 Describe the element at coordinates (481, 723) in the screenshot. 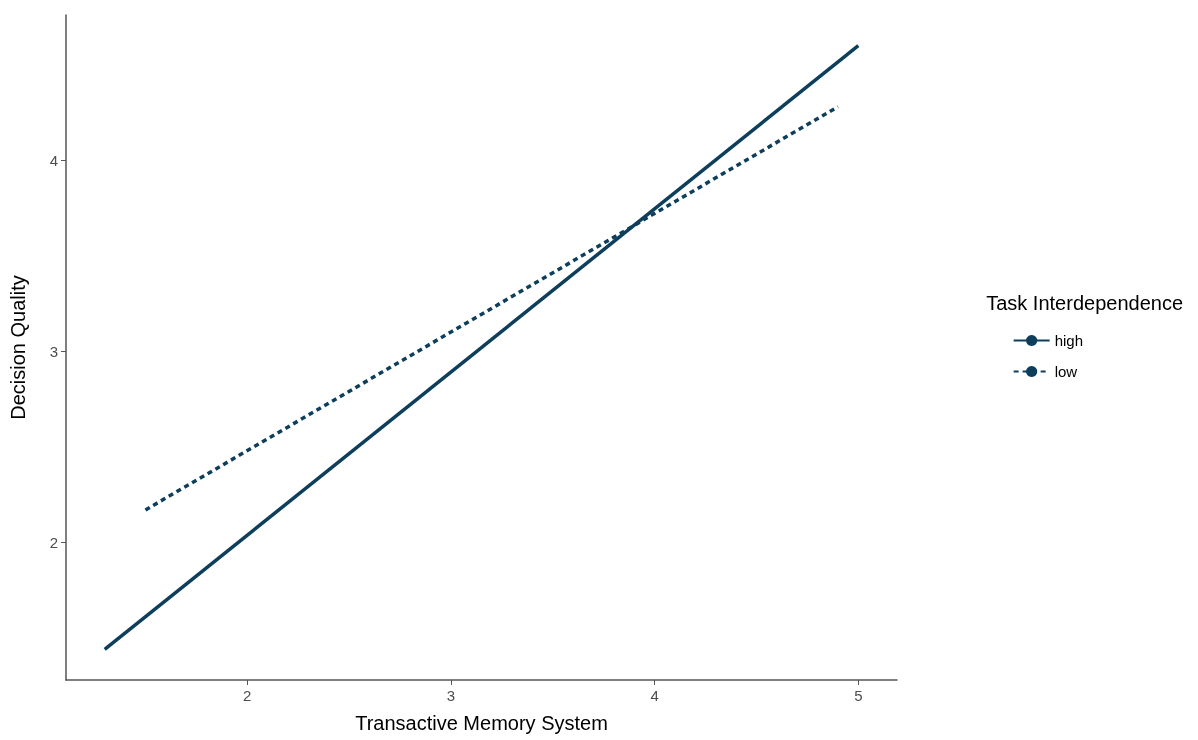

I see `x-axis-title: Transactive Memory System` at that location.